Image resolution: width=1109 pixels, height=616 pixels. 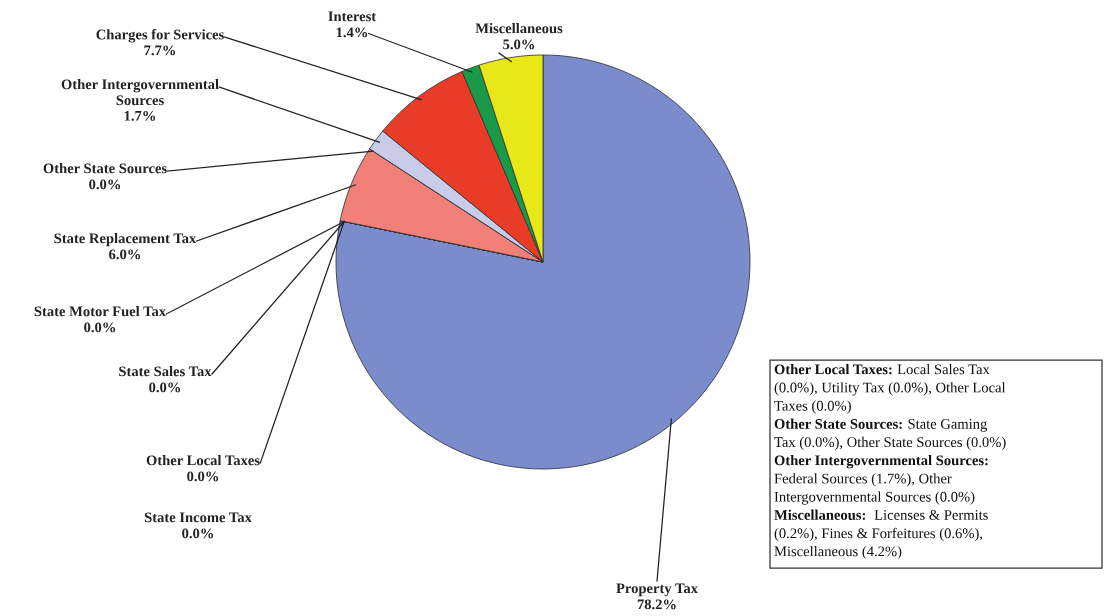 I want to click on slice-label: Other Intergovernmental Sources, so click(x=140, y=92).